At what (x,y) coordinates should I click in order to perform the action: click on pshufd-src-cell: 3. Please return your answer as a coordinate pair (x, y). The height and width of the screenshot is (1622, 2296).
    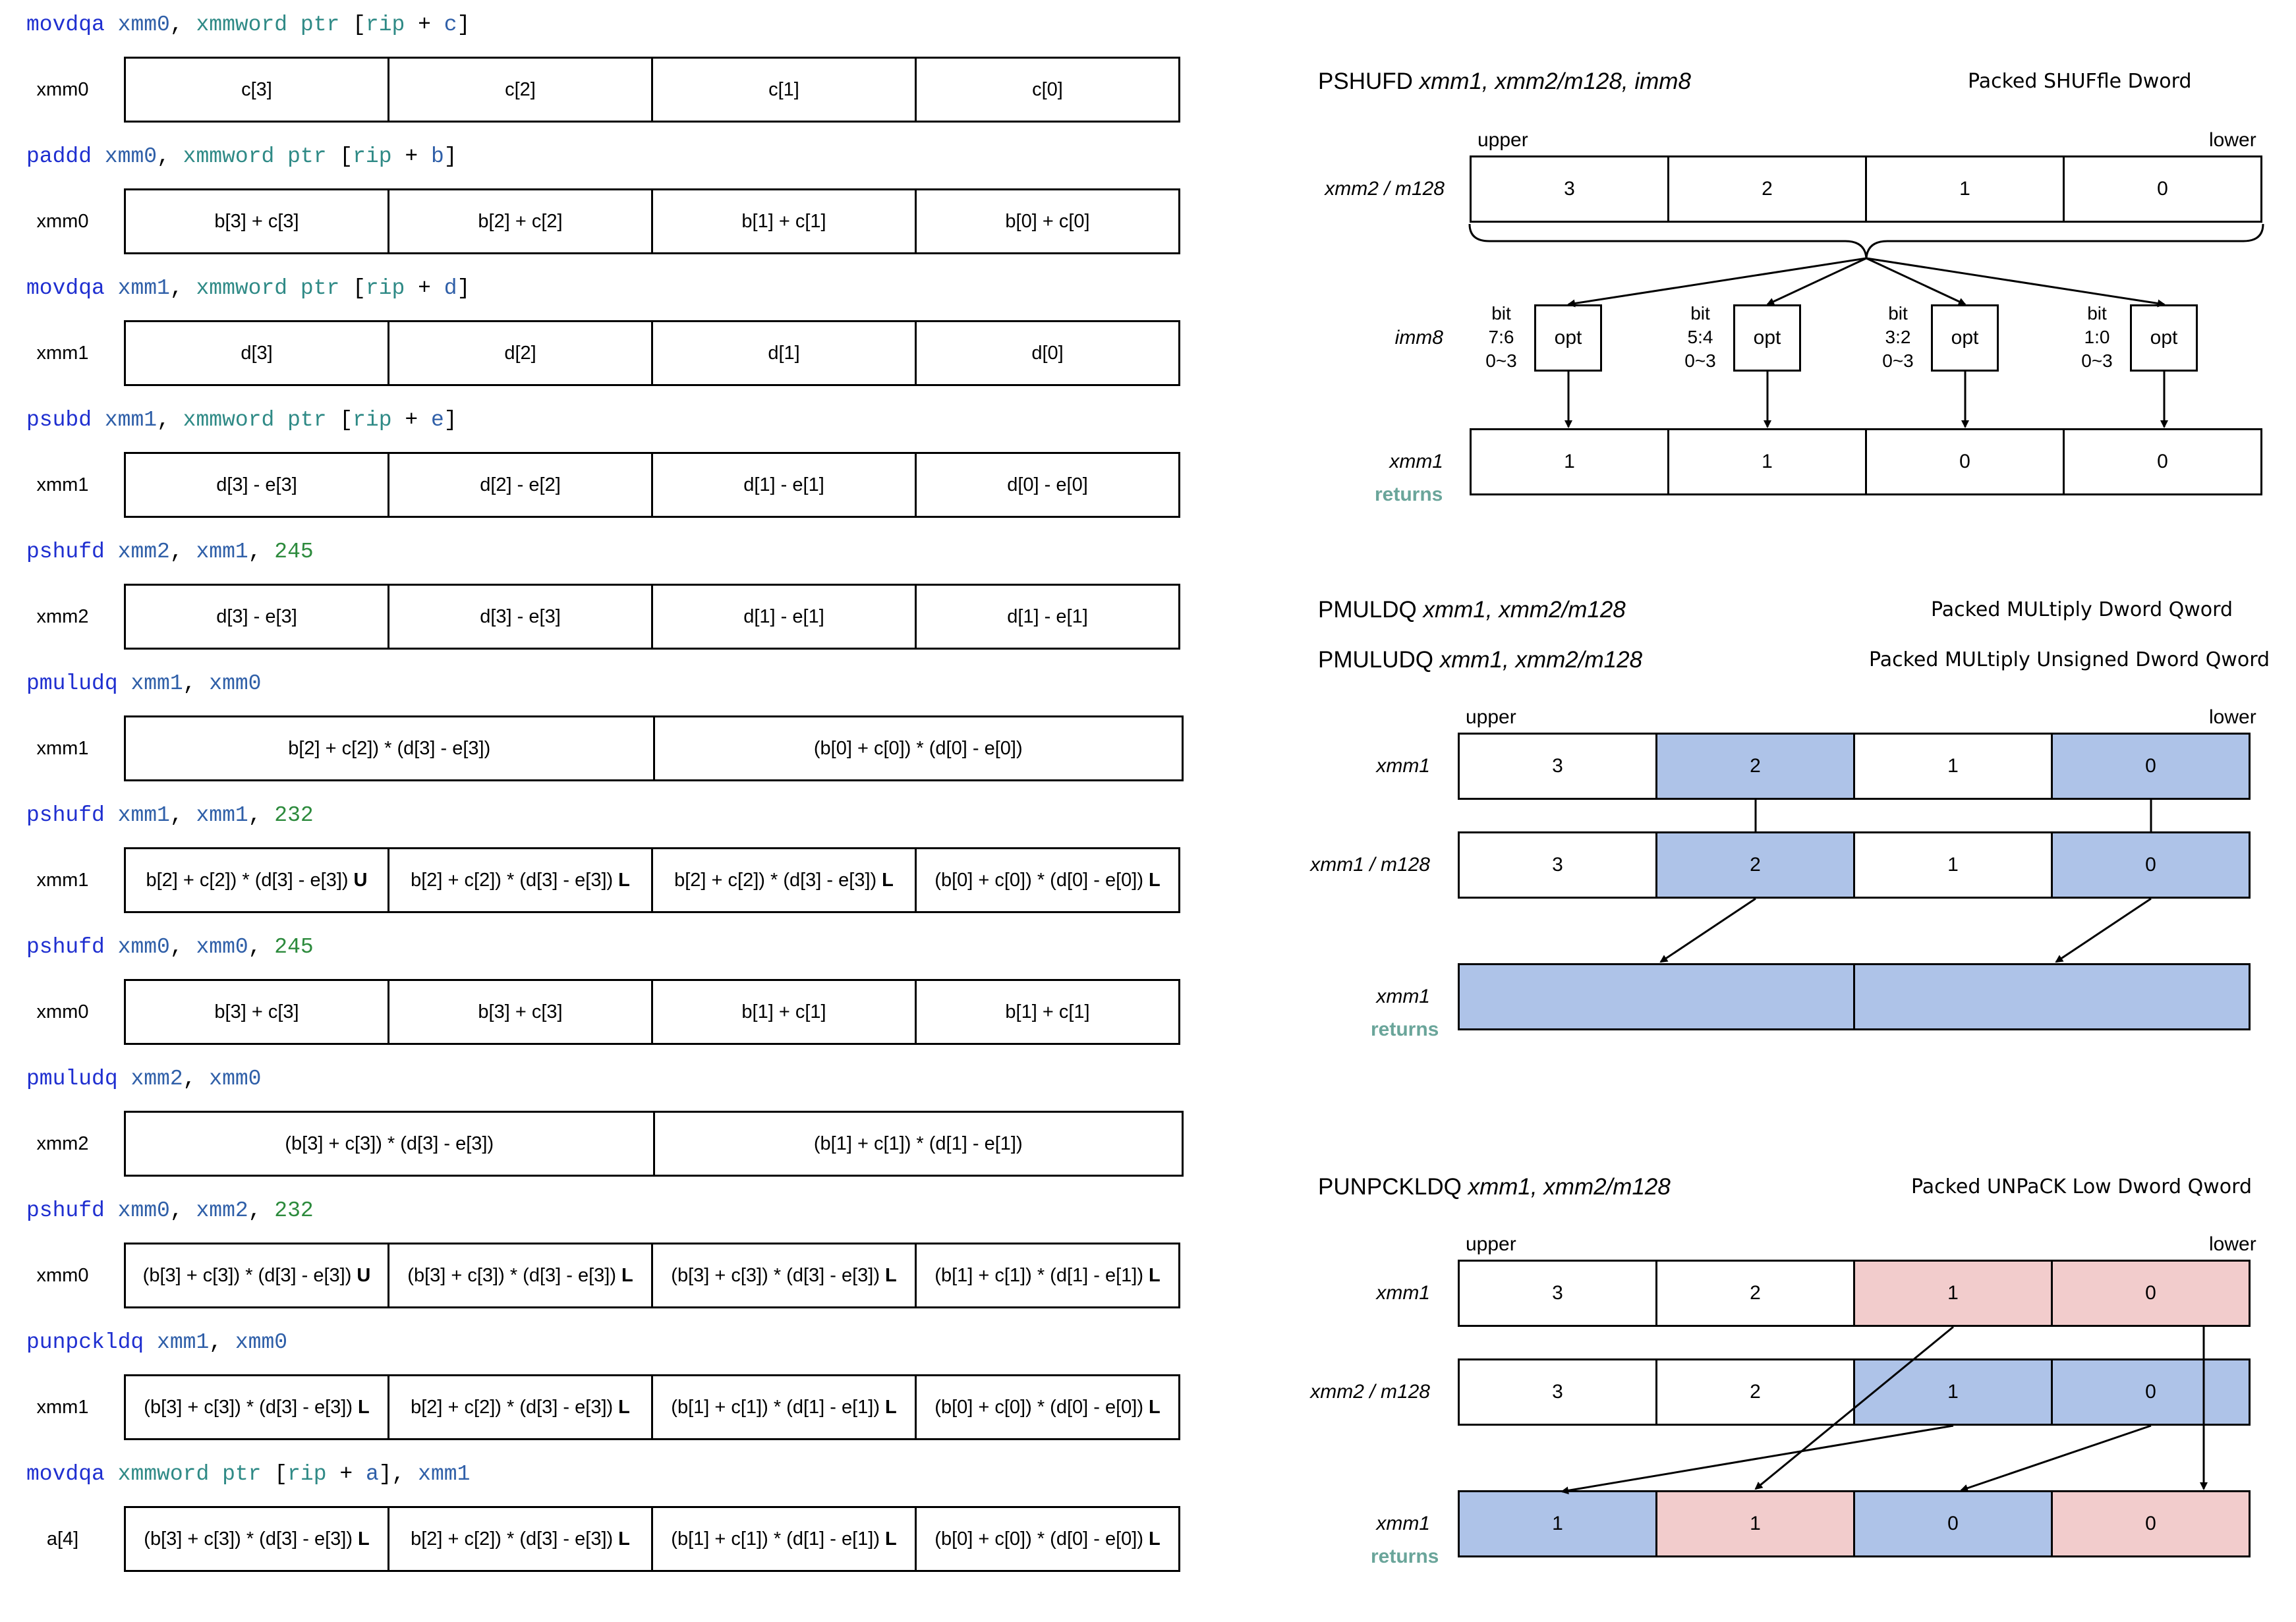
    Looking at the image, I should click on (1569, 189).